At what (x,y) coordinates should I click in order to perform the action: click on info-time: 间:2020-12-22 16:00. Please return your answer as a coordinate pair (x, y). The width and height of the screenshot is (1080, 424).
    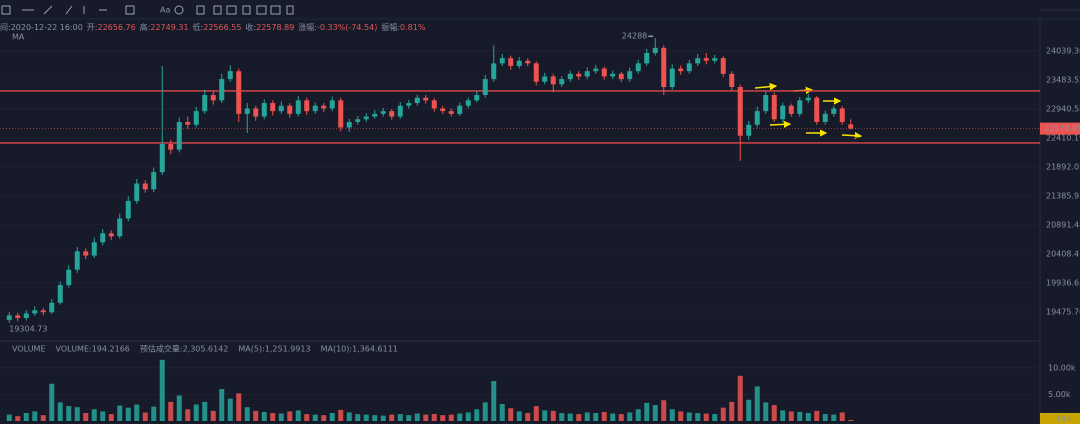
    Looking at the image, I should click on (41, 27).